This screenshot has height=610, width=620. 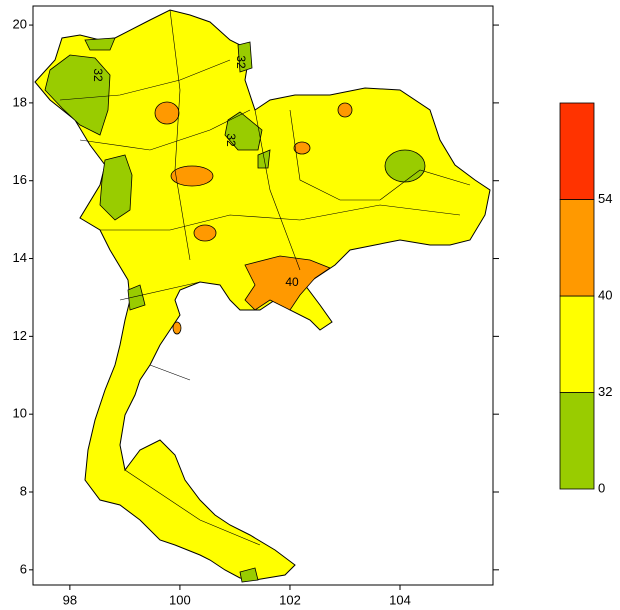 I want to click on y-tick-label: 8, so click(x=23, y=490).